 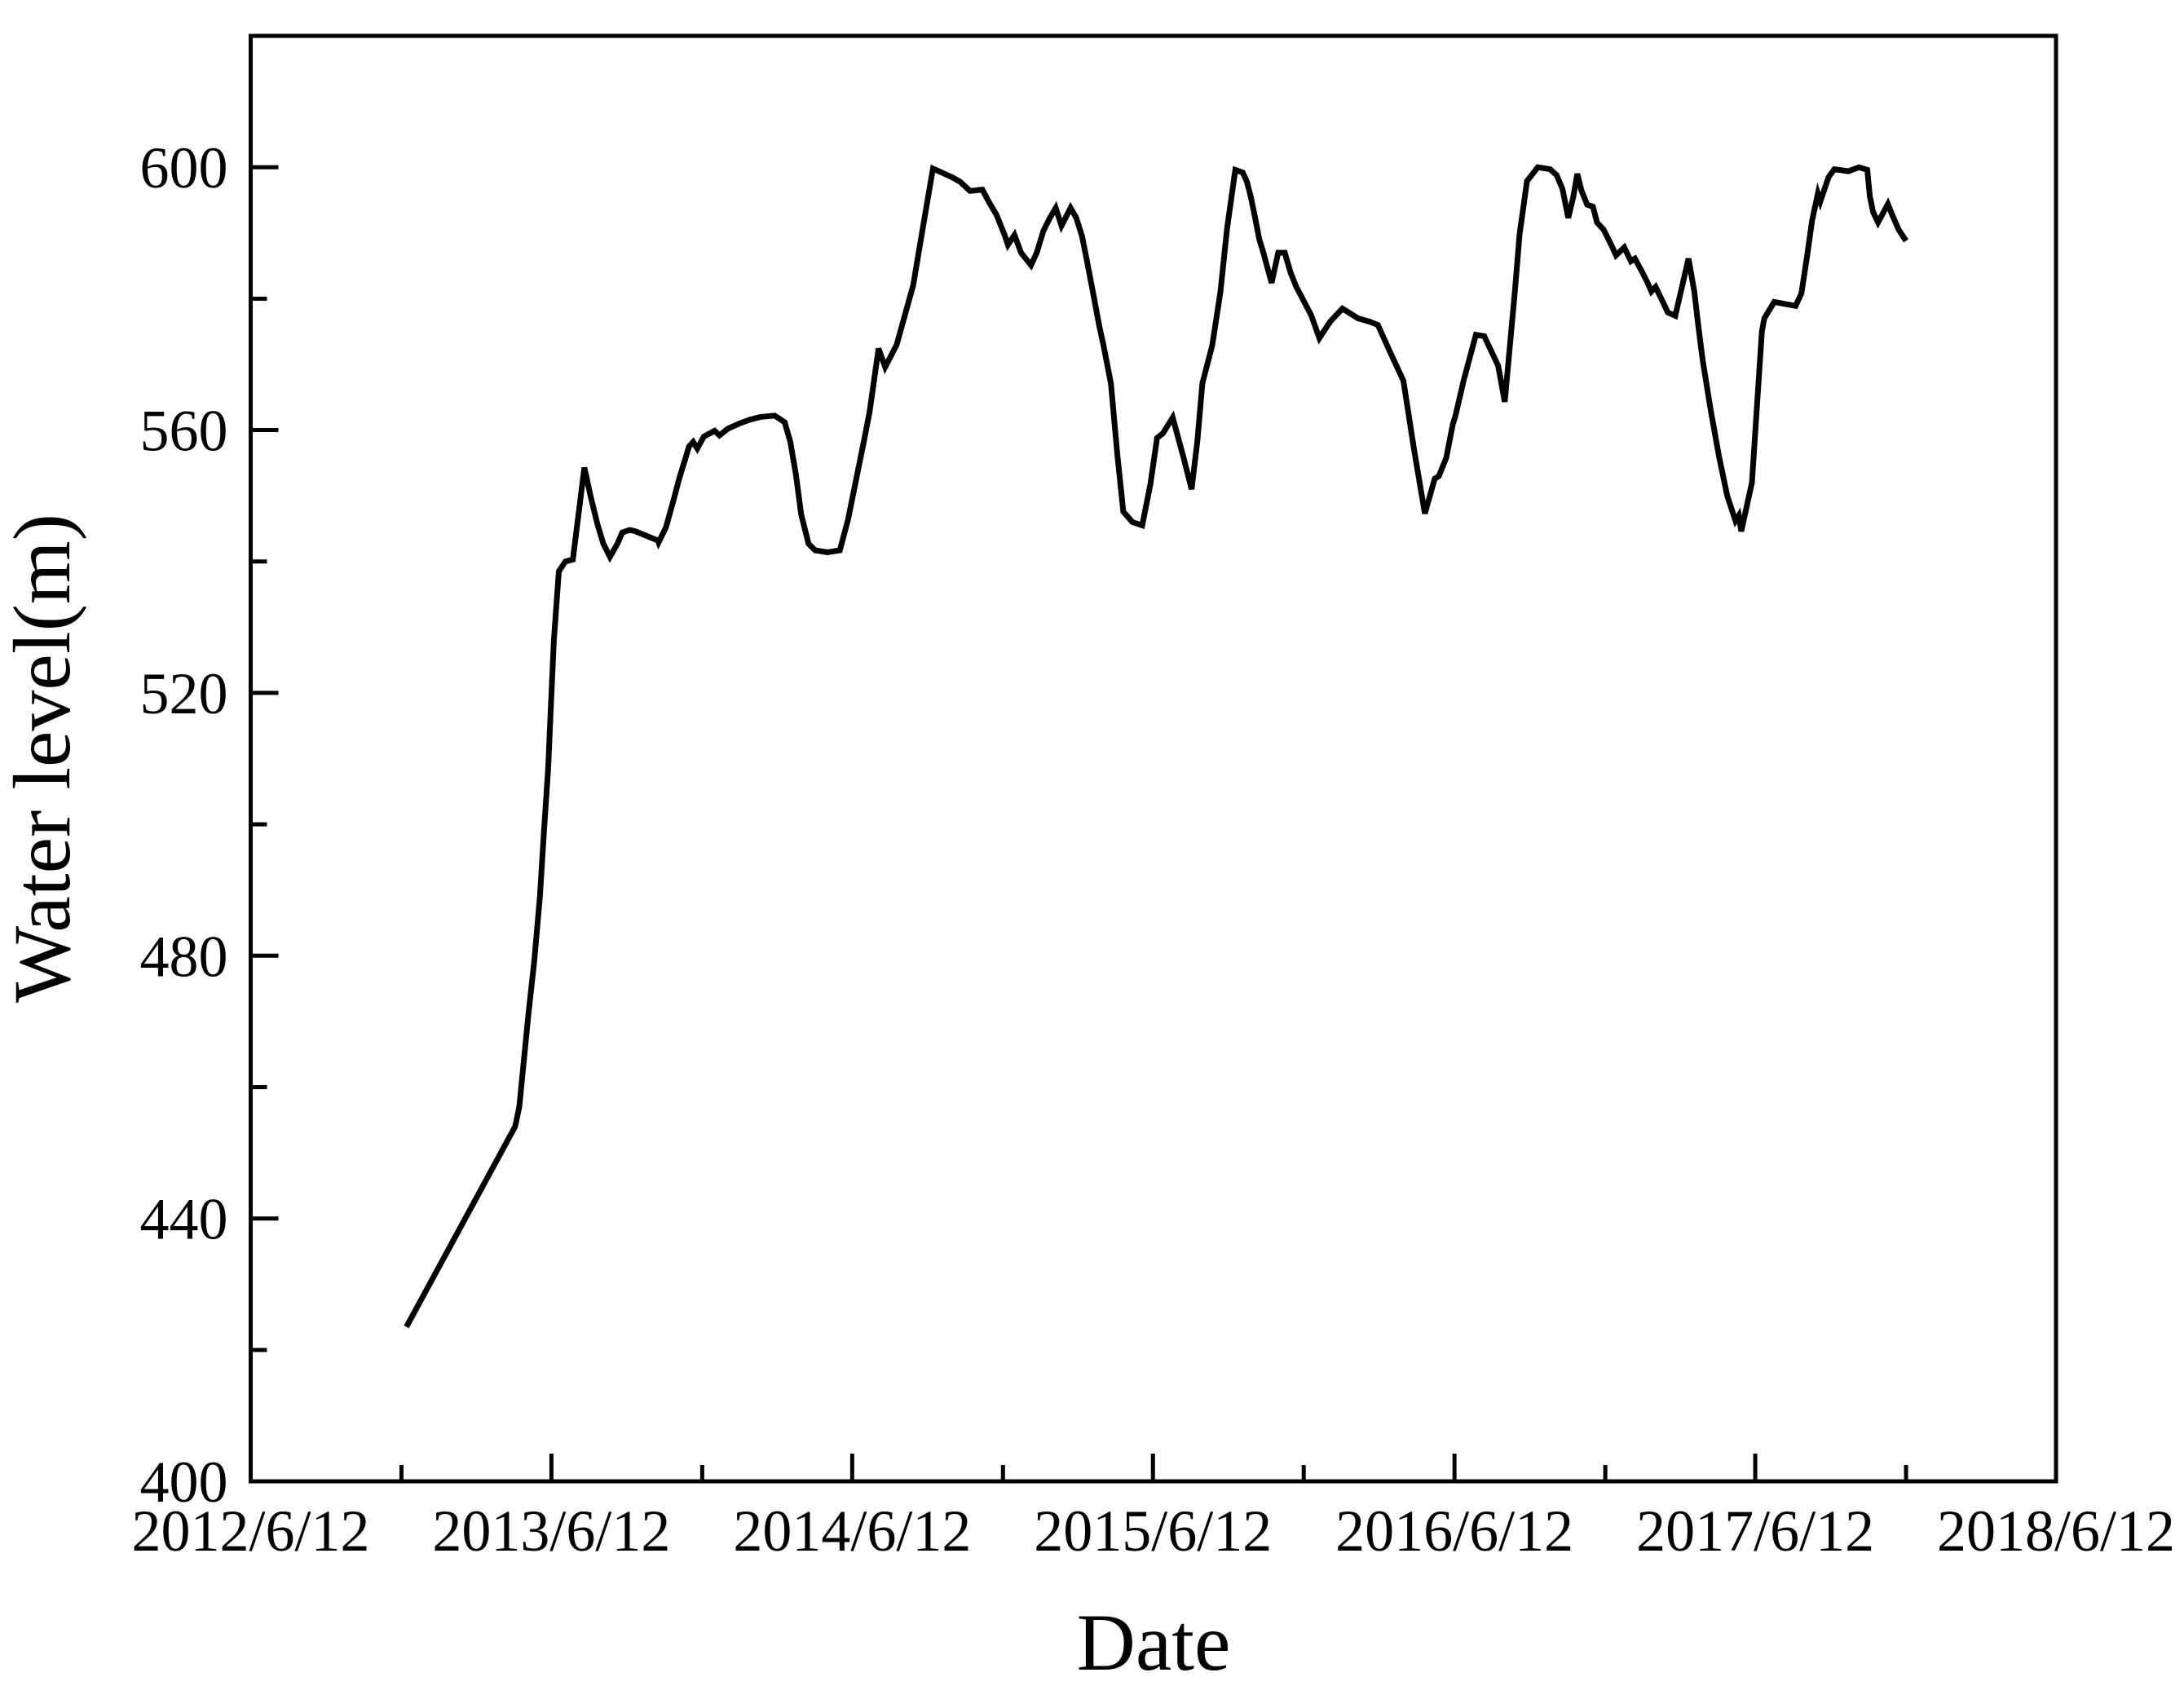 What do you see at coordinates (1454, 1531) in the screenshot?
I see `x-tick-label: 2016/6/12` at bounding box center [1454, 1531].